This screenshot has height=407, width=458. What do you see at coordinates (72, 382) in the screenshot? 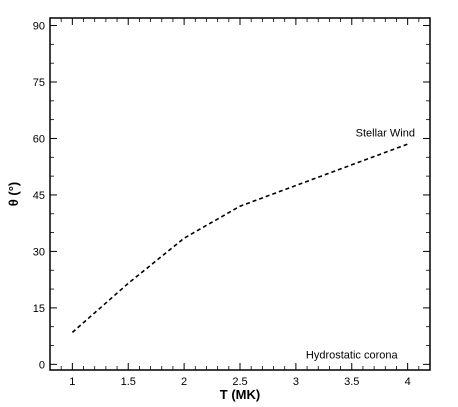
I see `x-tick-label: 1` at bounding box center [72, 382].